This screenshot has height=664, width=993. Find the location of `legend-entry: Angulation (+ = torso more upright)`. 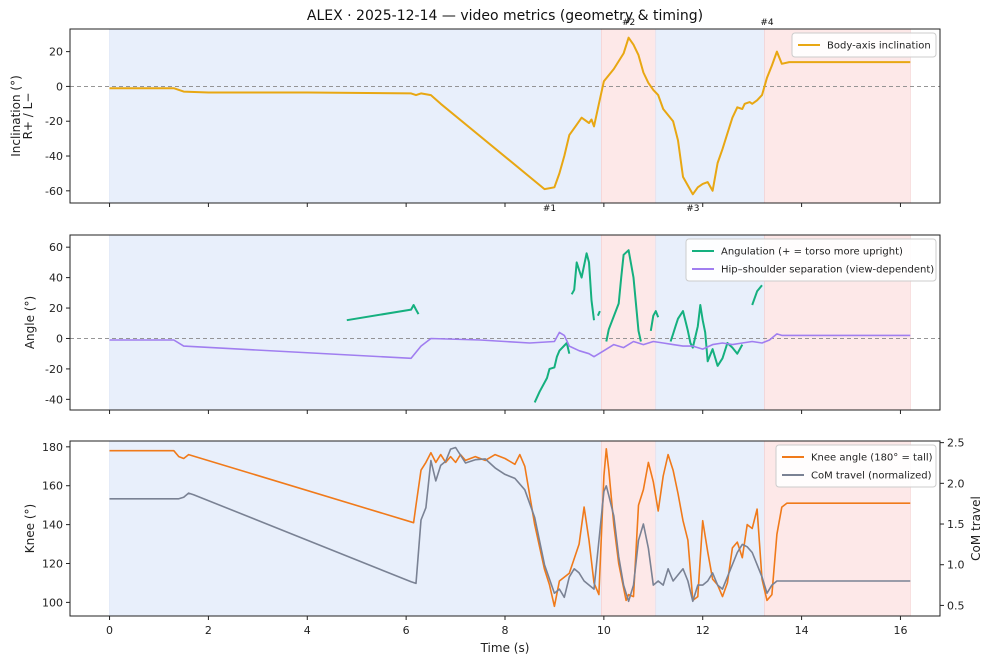

legend-entry: Angulation (+ = torso more upright) is located at coordinates (812, 252).